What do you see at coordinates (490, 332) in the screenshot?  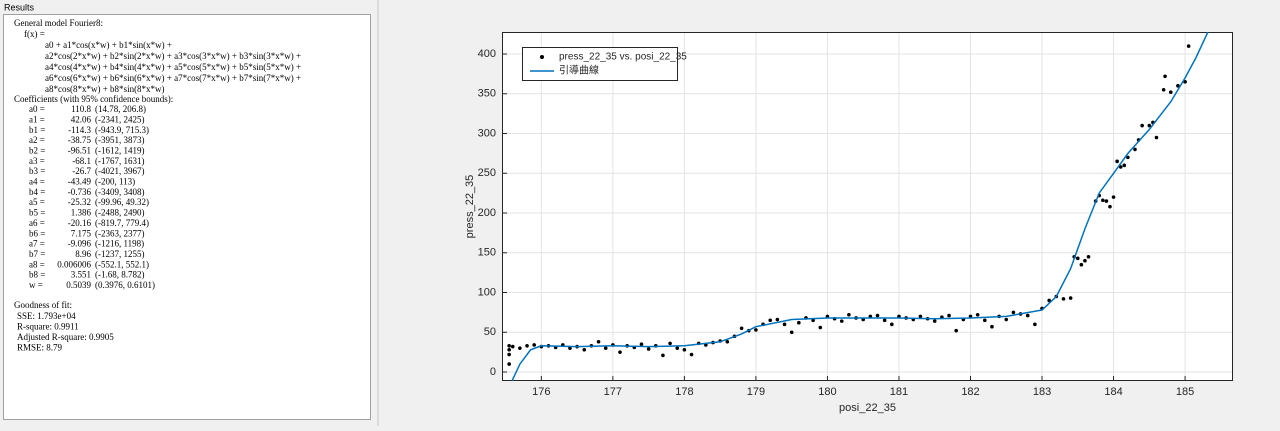 I see `y-tick-label: 50` at bounding box center [490, 332].